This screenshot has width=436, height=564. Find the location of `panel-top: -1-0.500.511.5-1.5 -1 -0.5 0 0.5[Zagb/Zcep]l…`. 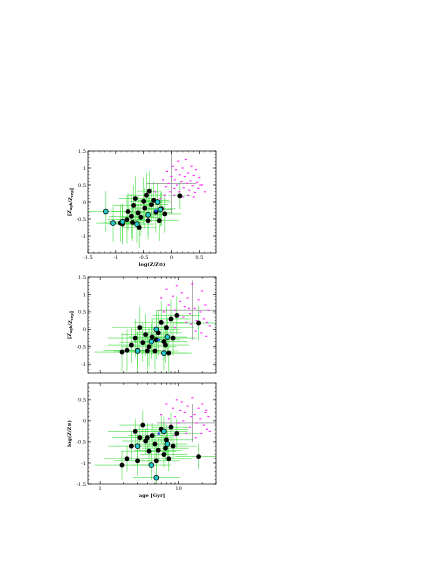

panel-top: -1-0.500.511.5-1.5 -1 -0.5 0 0.5[Zagb/Zcep]l… is located at coordinates (142, 208).